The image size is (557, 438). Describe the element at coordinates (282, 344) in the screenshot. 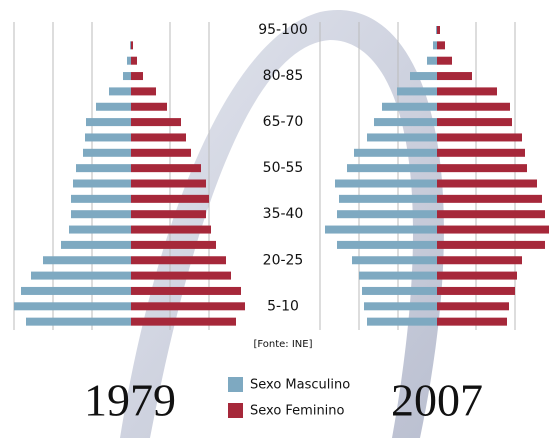

I see `source: [Fonte: INE]` at that location.